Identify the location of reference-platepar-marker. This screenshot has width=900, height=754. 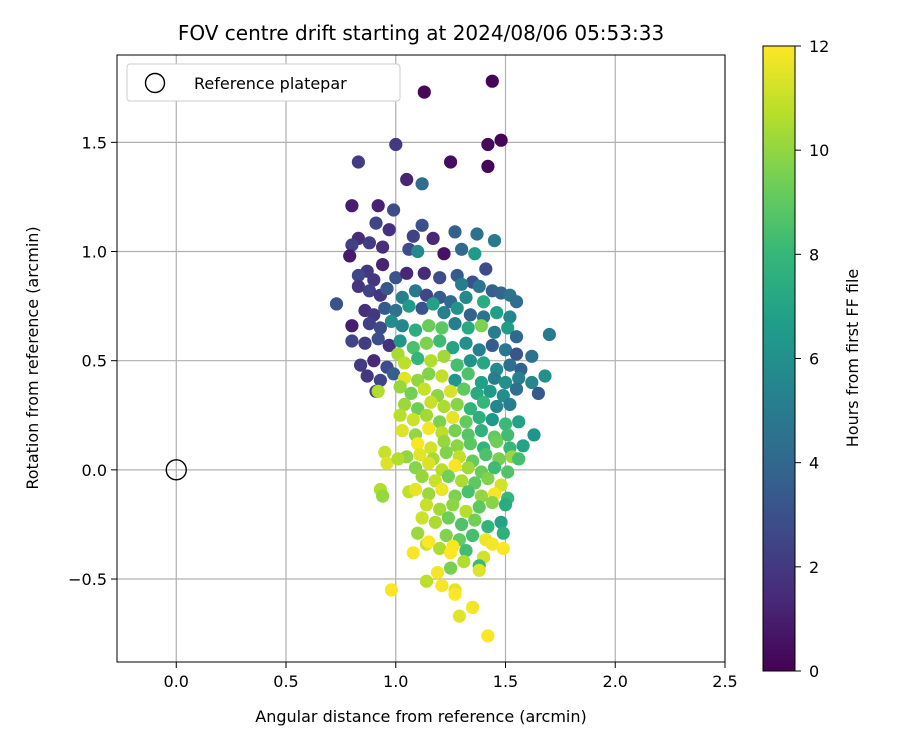
(176, 470).